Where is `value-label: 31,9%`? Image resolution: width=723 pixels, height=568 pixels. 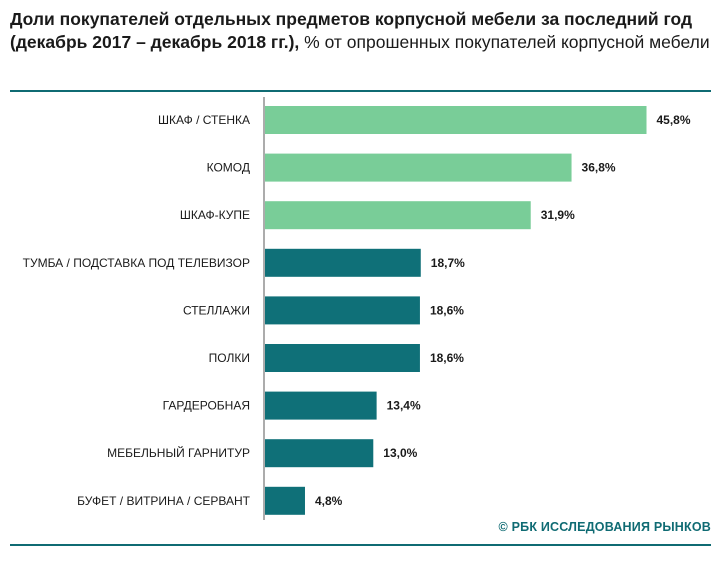
value-label: 31,9% is located at coordinates (558, 215).